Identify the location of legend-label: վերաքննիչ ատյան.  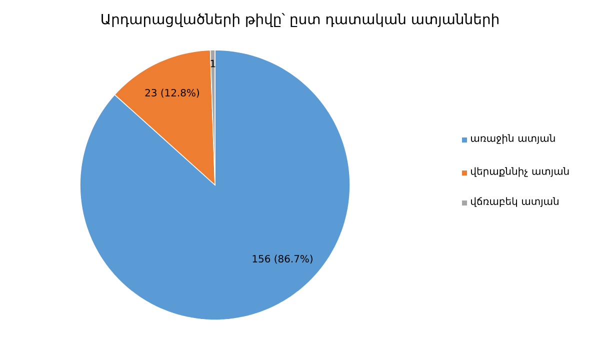
(520, 172).